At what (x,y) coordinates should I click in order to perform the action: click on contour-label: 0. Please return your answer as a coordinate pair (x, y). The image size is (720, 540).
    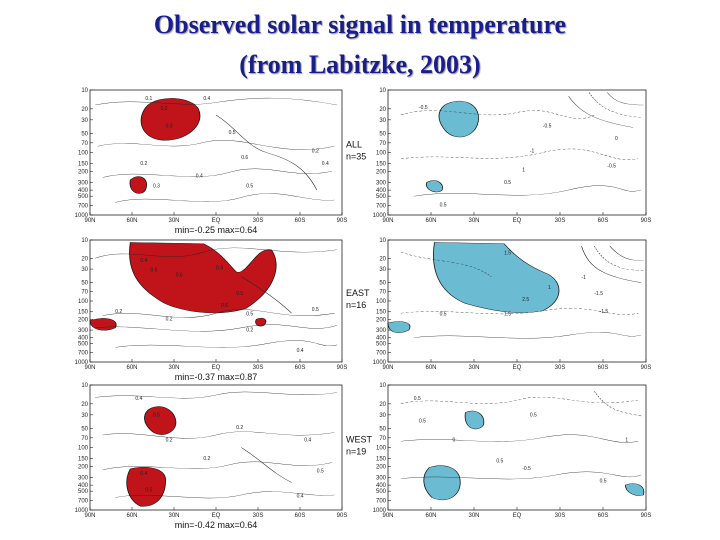
    Looking at the image, I should click on (616, 139).